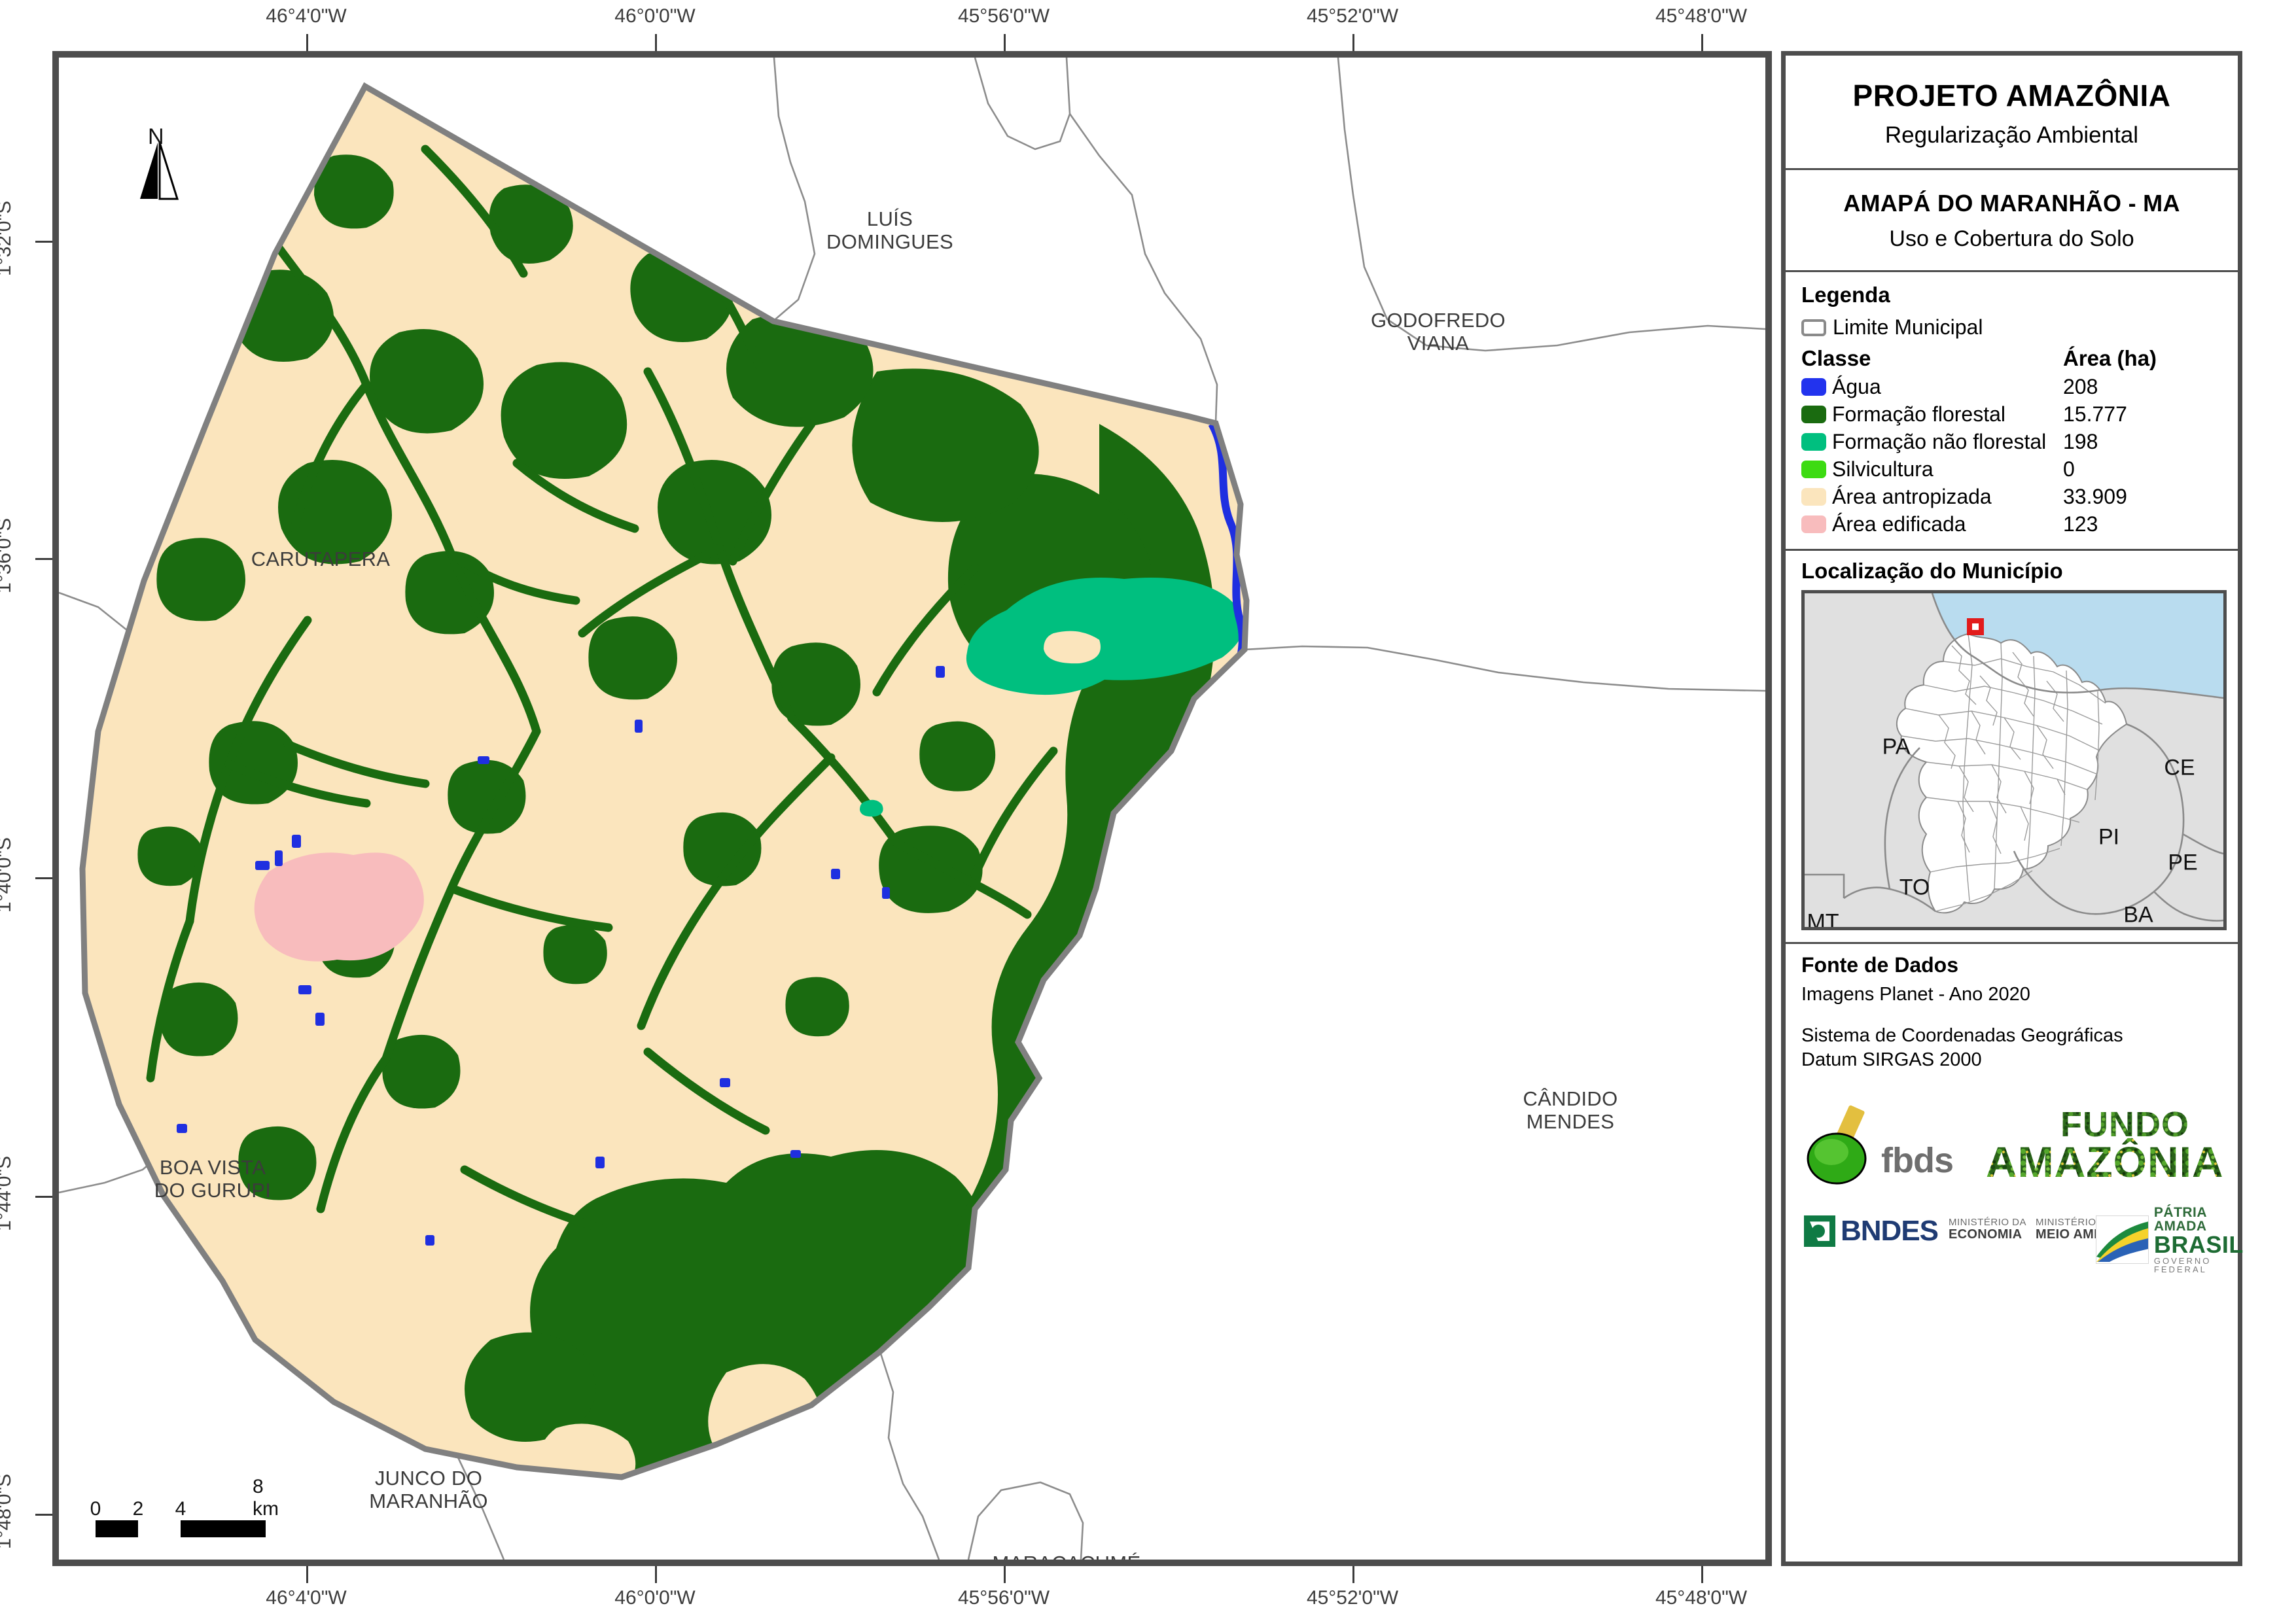 This screenshot has height=1623, width=2296. What do you see at coordinates (1702, 16) in the screenshot?
I see `lon-label-top: 45°48'0"W` at bounding box center [1702, 16].